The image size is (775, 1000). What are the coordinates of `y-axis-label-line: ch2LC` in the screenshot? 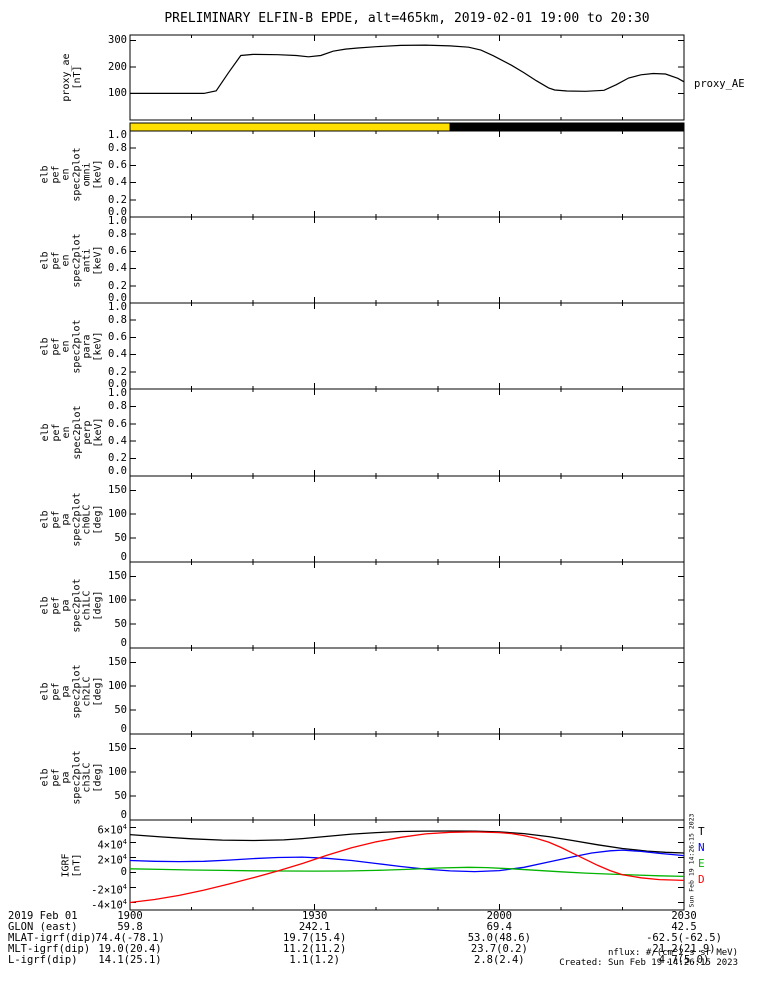 It's located at (87, 691).